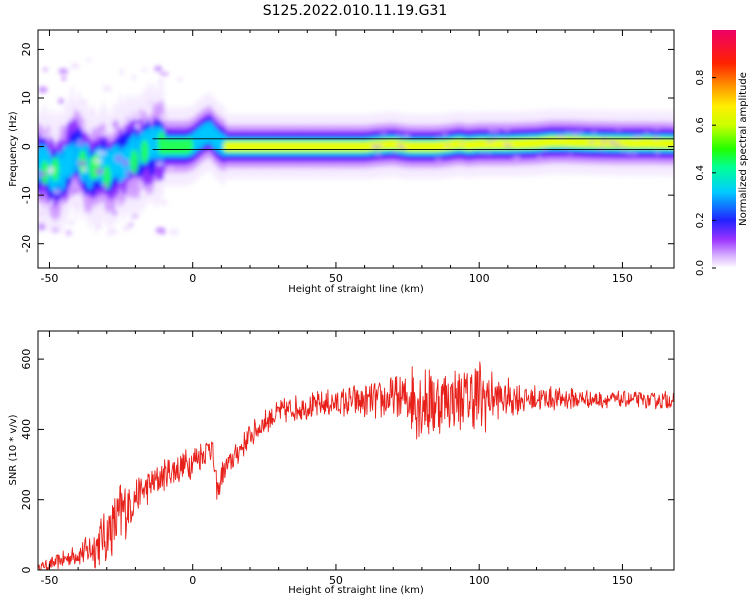 The height and width of the screenshot is (600, 750). What do you see at coordinates (26, 499) in the screenshot?
I see `snr-y-tick-label: 200` at bounding box center [26, 499].